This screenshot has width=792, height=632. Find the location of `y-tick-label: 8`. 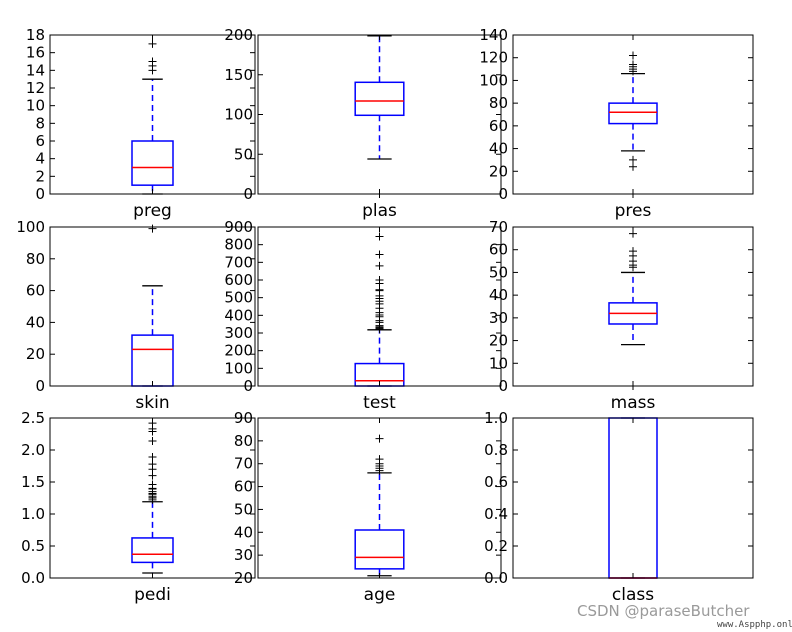

y-tick-label: 8 is located at coordinates (40, 123).